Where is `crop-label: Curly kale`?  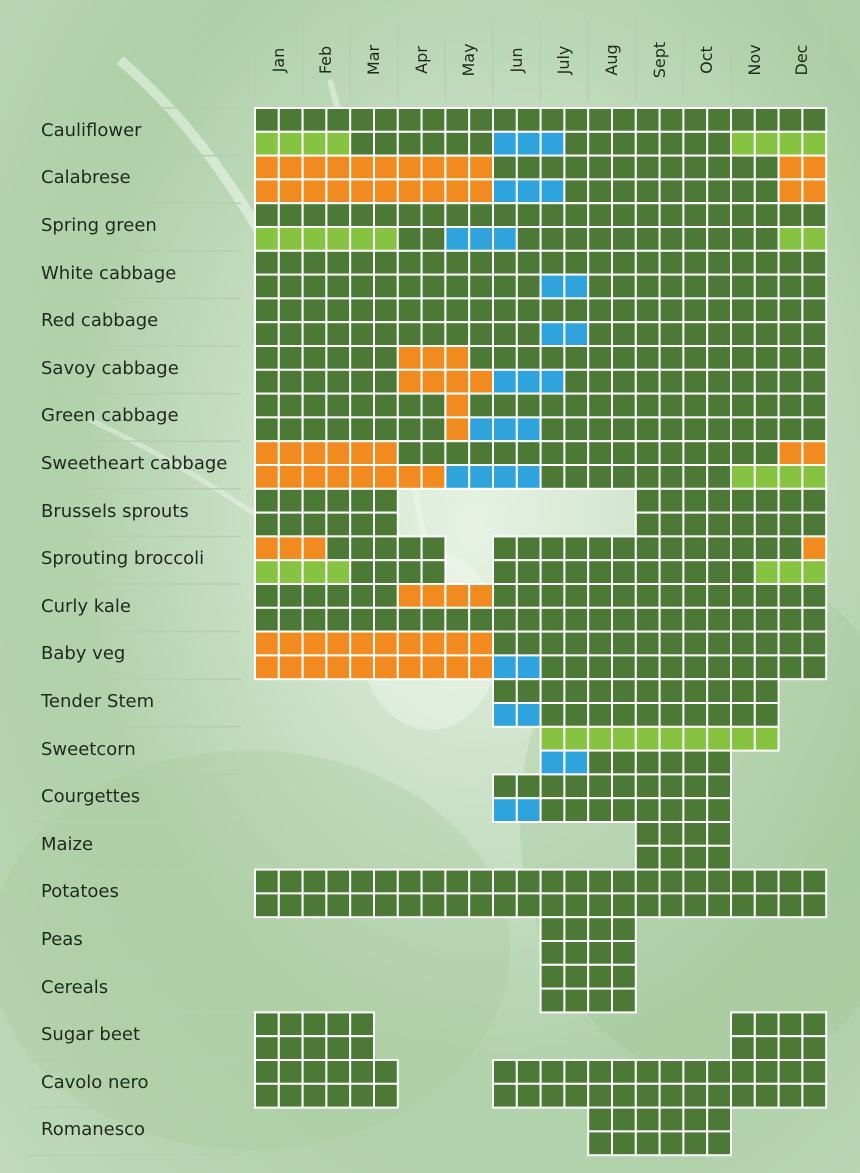
crop-label: Curly kale is located at coordinates (86, 606).